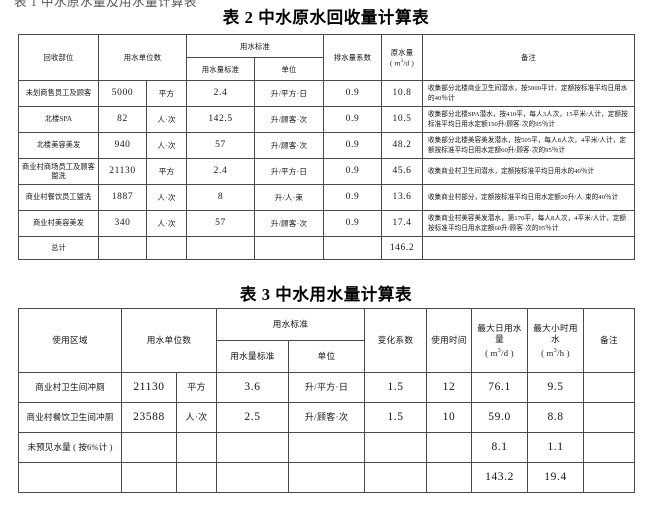  What do you see at coordinates (529, 171) in the screenshot?
I see `table2-cell-remark: 收集商业村卫生间潜水，定额按标准平均日用水的40％计` at bounding box center [529, 171].